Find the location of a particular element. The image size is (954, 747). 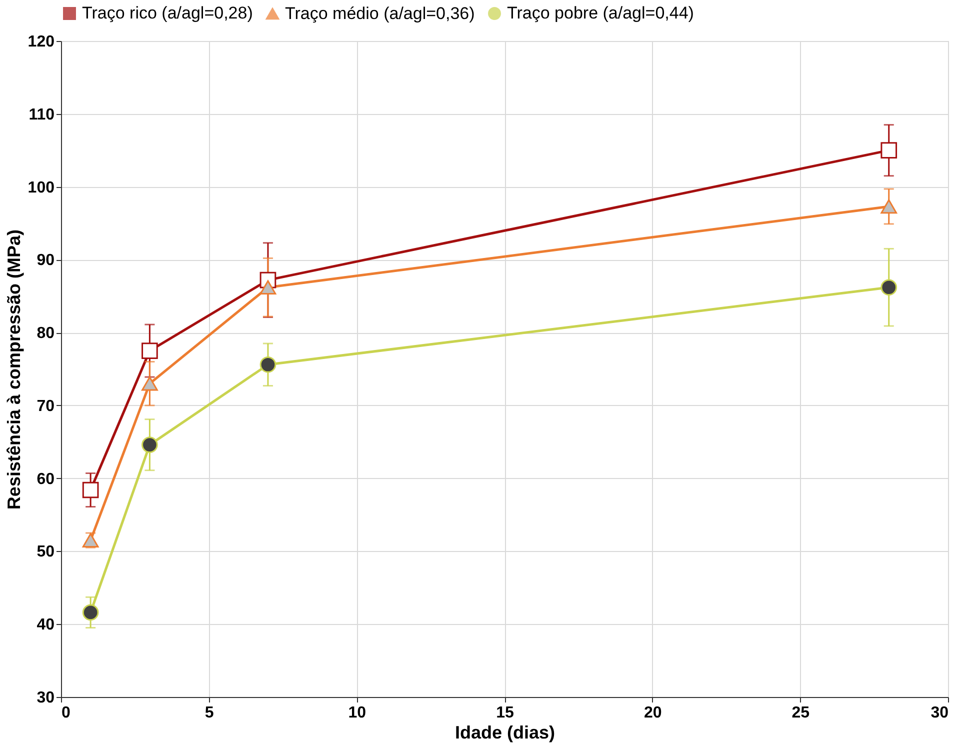

y-tick-label: 50 is located at coordinates (45, 552).